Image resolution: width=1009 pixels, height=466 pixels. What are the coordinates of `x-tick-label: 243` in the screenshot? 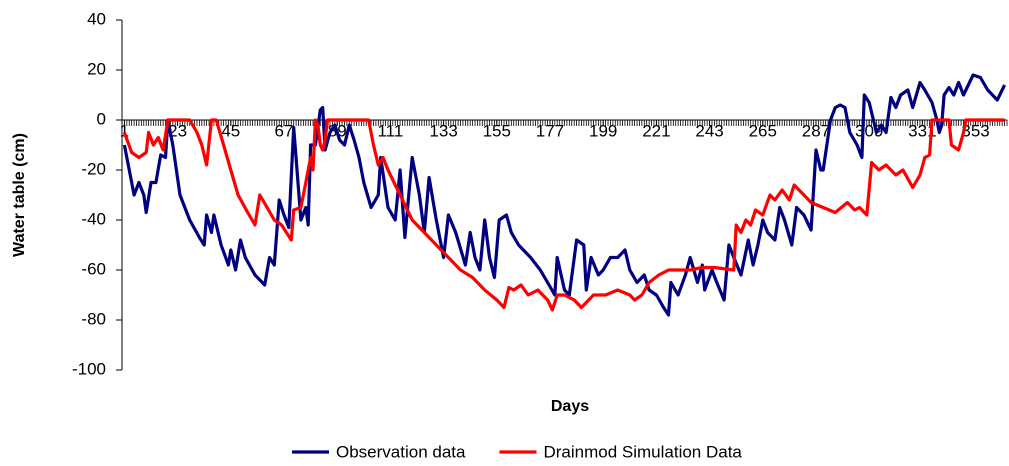 It's located at (709, 130).